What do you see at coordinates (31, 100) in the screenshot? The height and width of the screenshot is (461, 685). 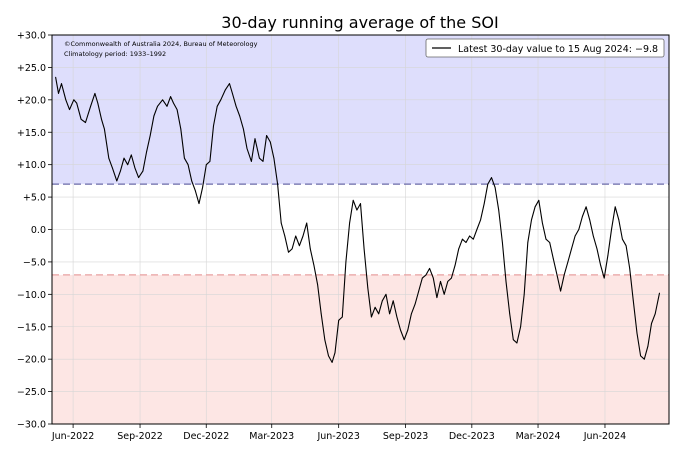 I see `y-tick-label-2: +20.0` at bounding box center [31, 100].